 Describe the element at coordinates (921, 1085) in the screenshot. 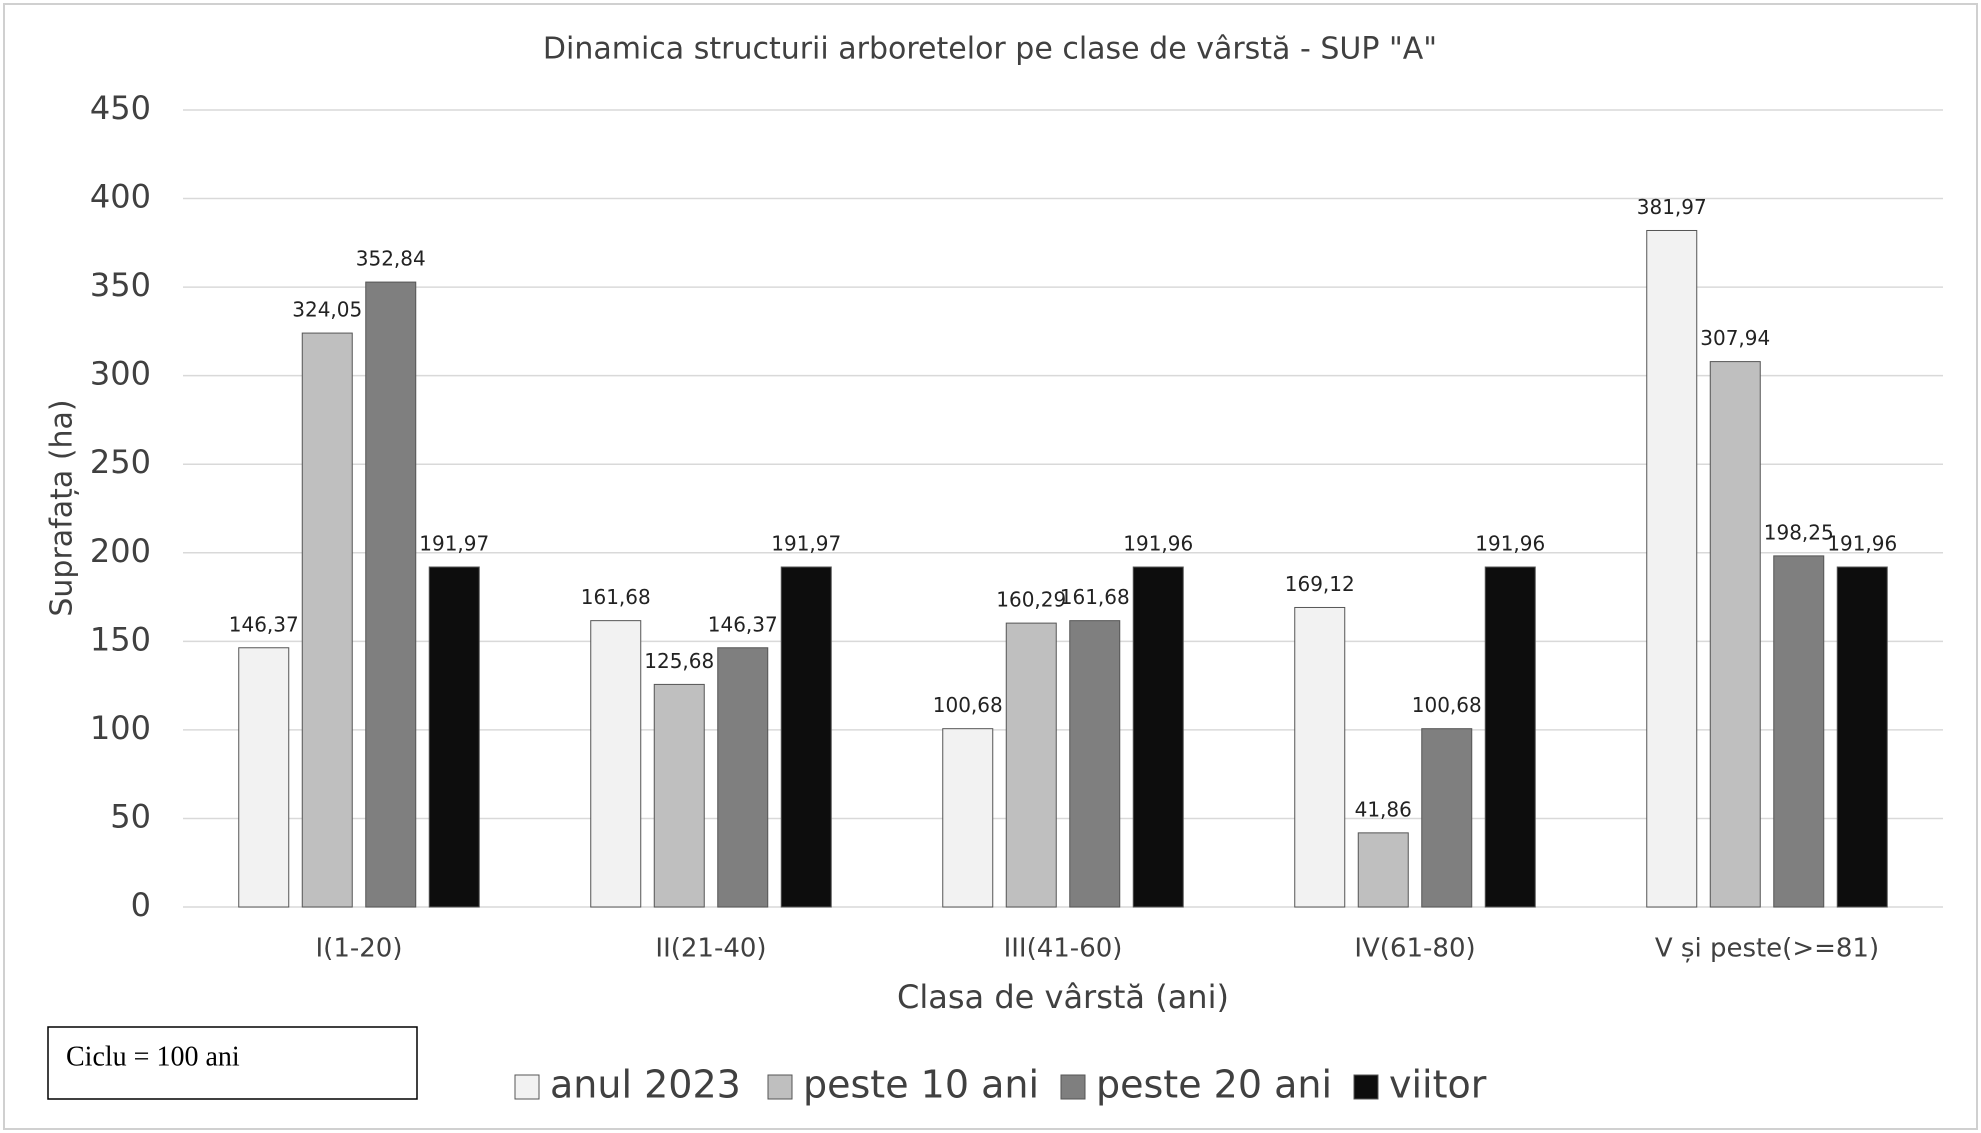

I see `legend-label: peste 10 ani` at that location.